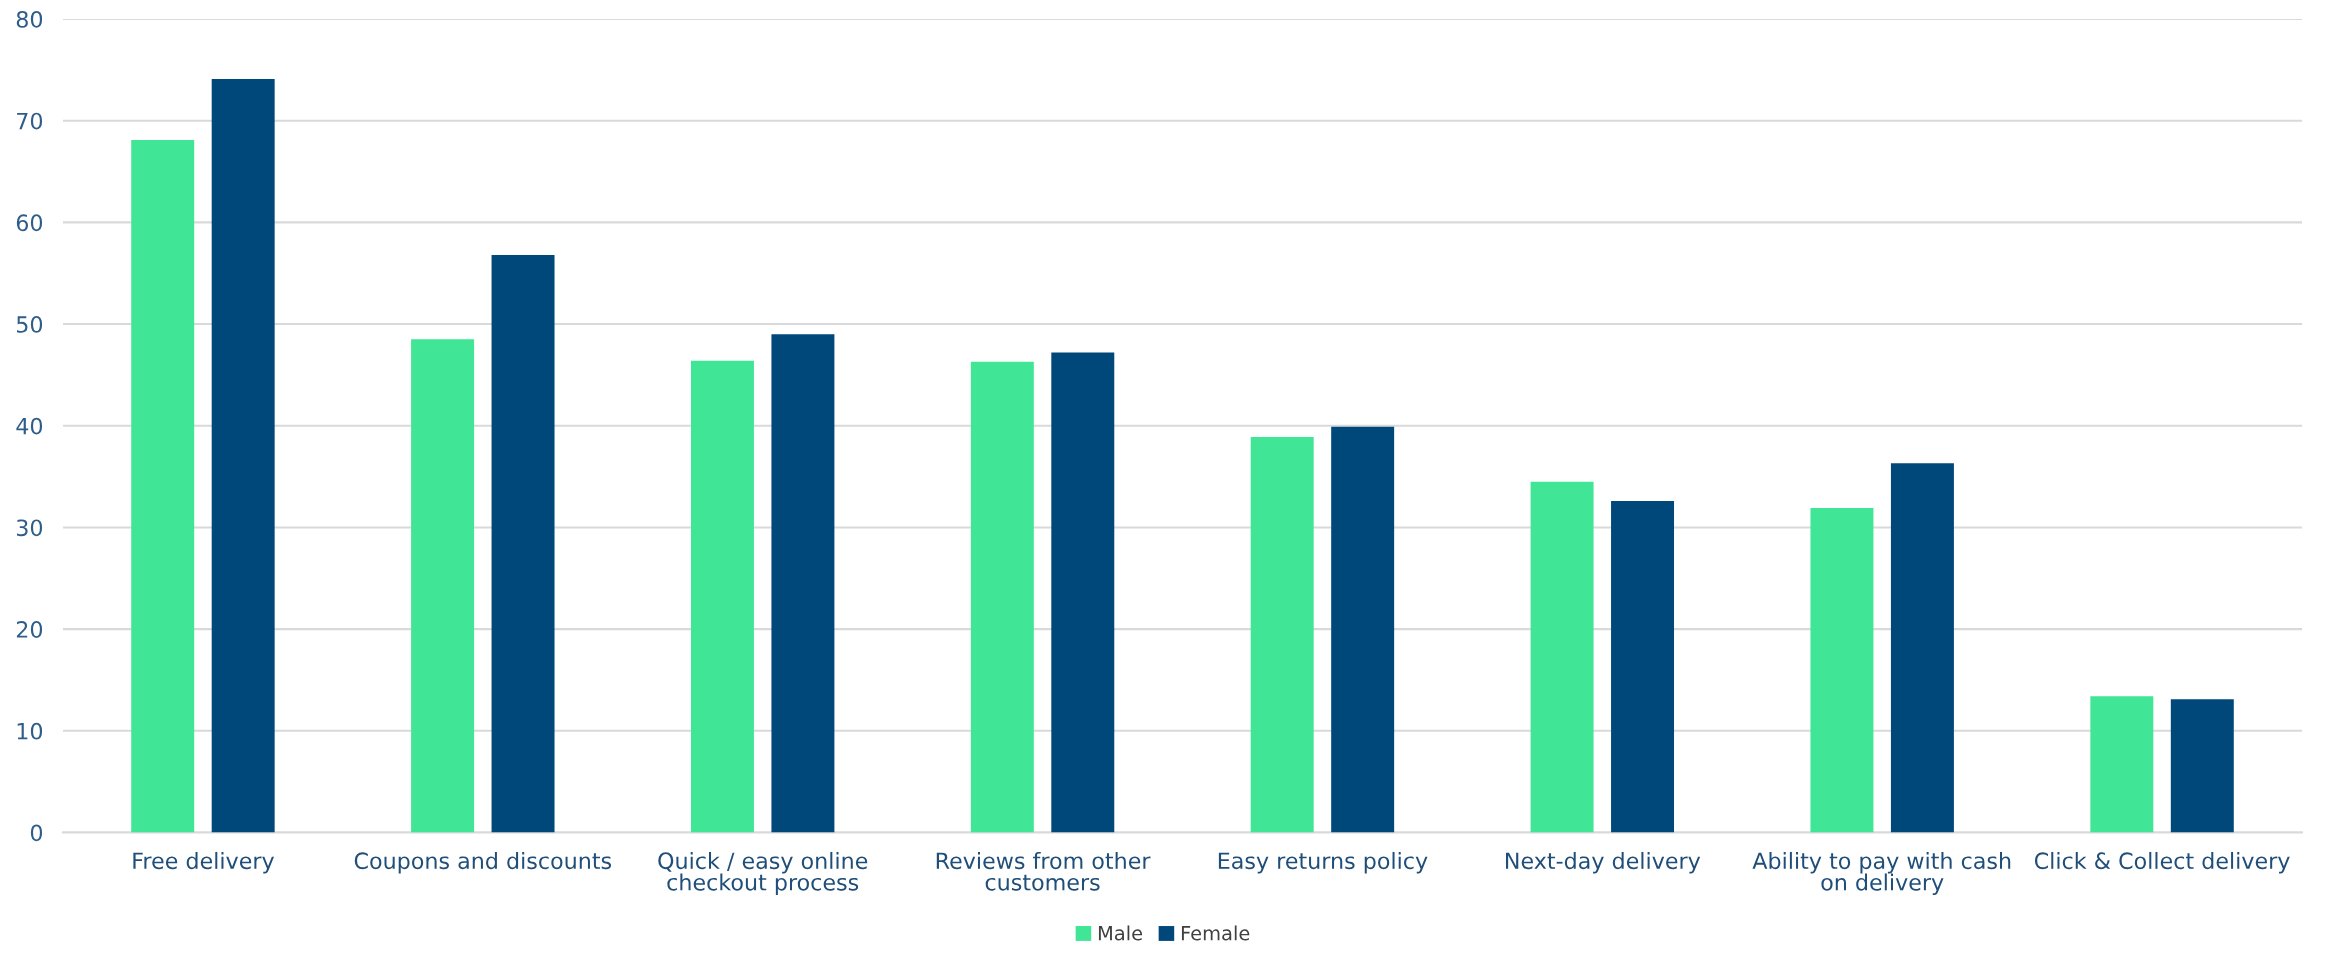  Describe the element at coordinates (29, 223) in the screenshot. I see `y-tick-label: 60` at that location.